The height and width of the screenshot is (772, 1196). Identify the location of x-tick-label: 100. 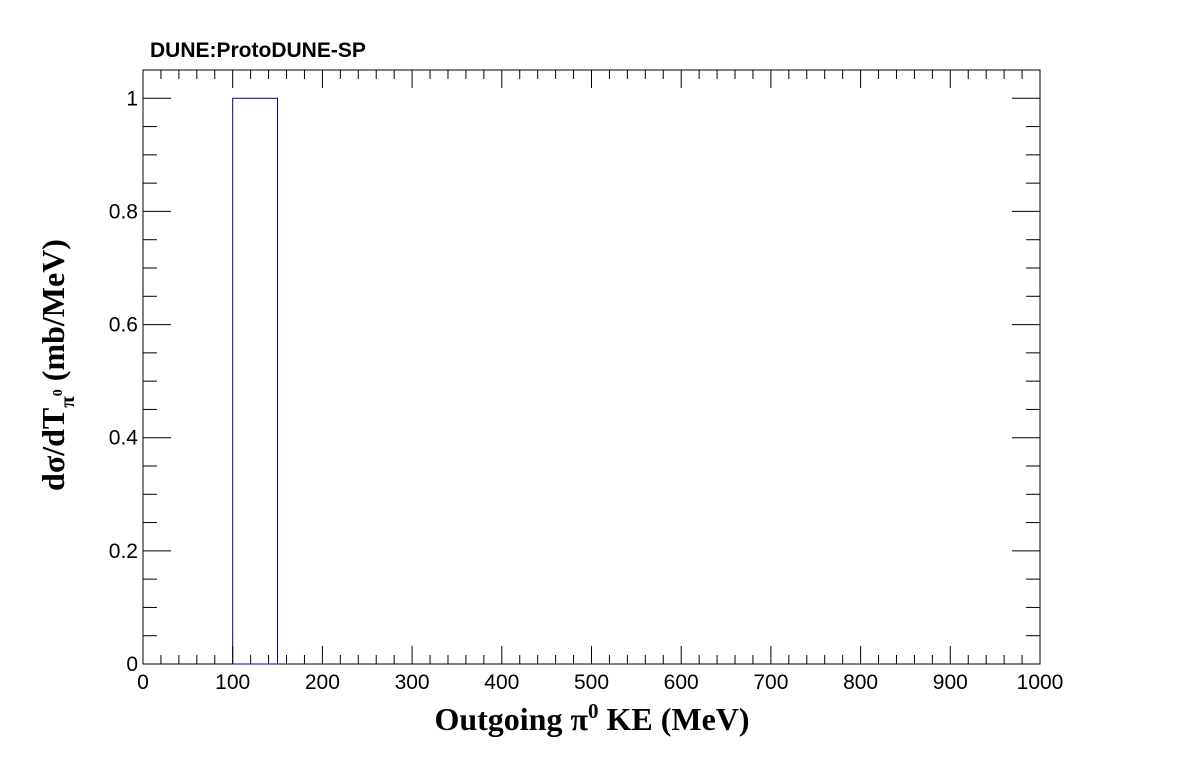
(232, 682).